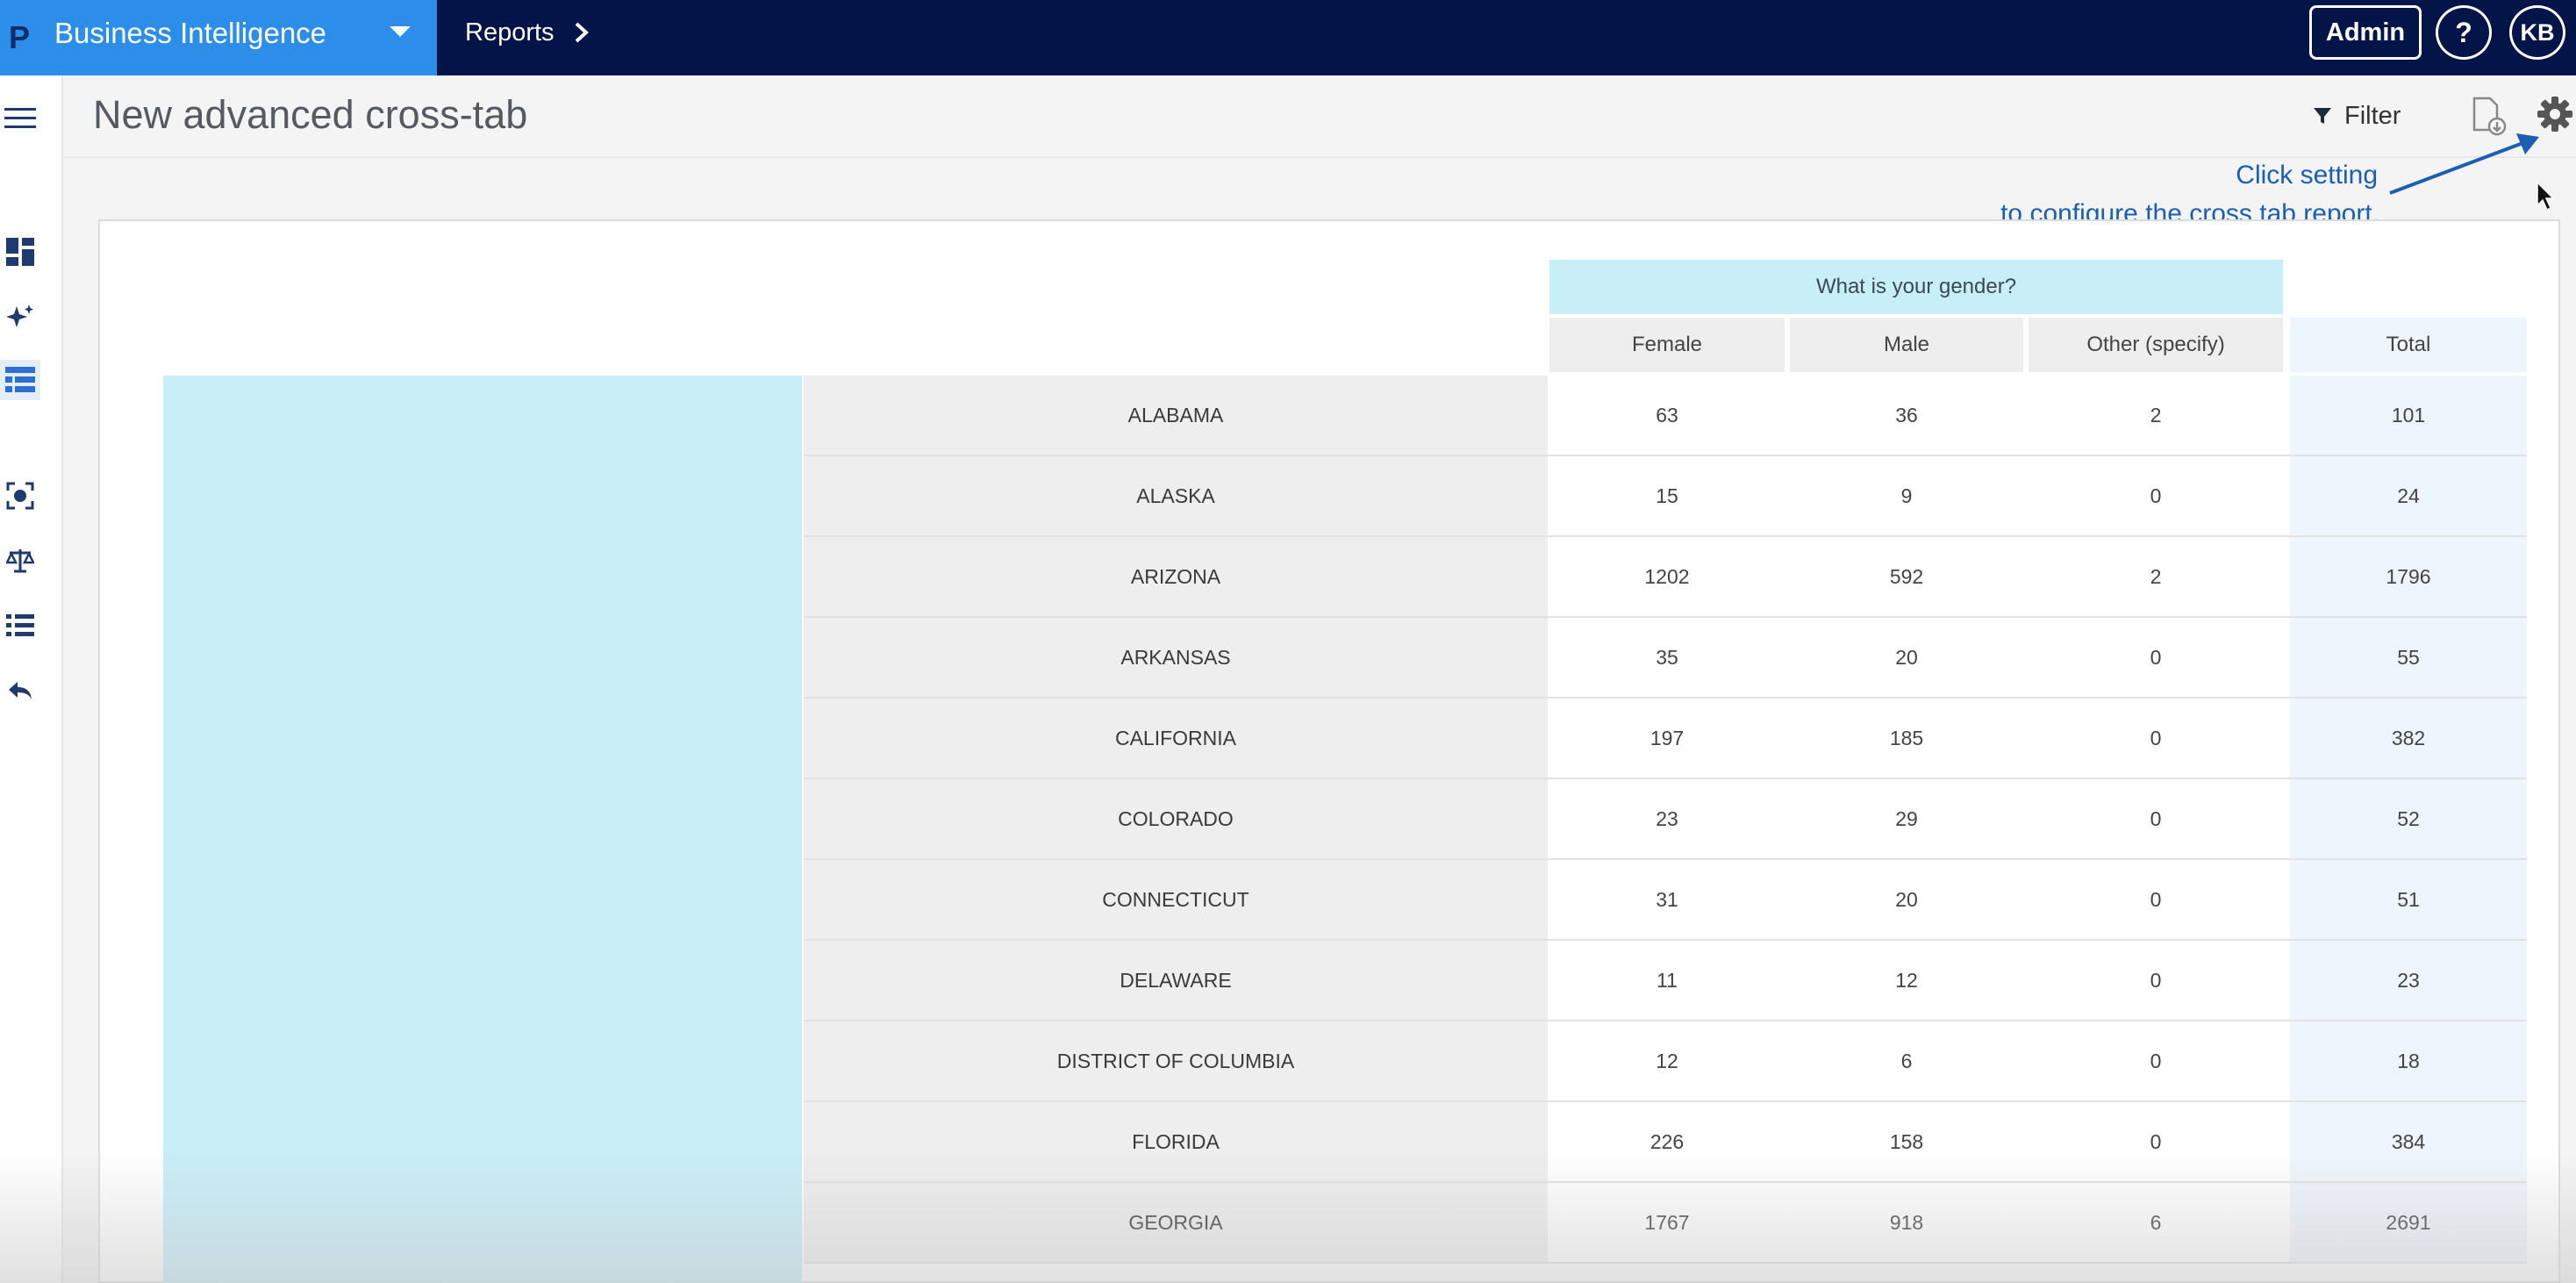  Describe the element at coordinates (2307, 176) in the screenshot. I see `annotation-line-1: Click setting` at that location.